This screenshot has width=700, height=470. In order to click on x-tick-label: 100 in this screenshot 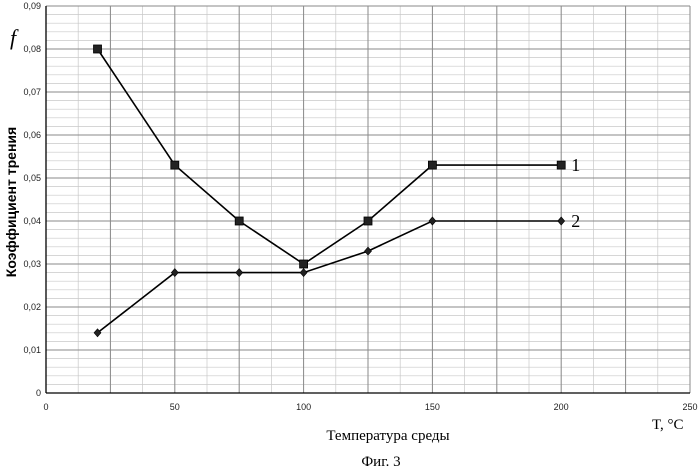, I will do `click(303, 407)`.